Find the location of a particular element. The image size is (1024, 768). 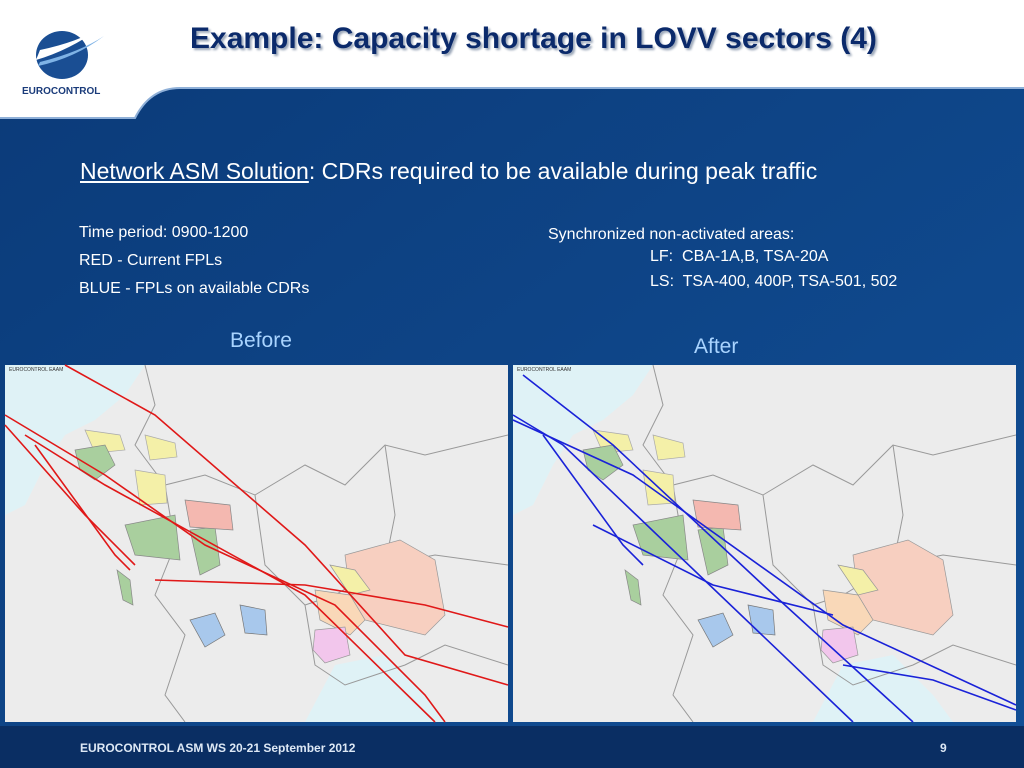

note: LS: TSA-400, 400P, TSA-501, 502 is located at coordinates (774, 281).